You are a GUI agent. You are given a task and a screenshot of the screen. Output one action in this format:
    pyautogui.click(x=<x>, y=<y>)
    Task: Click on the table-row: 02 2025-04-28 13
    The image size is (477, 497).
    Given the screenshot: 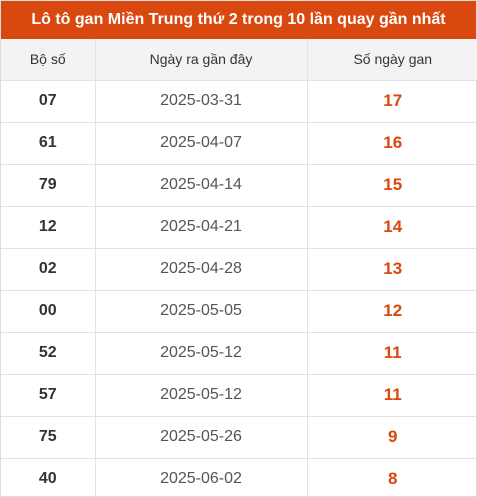 What is the action you would take?
    pyautogui.click(x=239, y=268)
    